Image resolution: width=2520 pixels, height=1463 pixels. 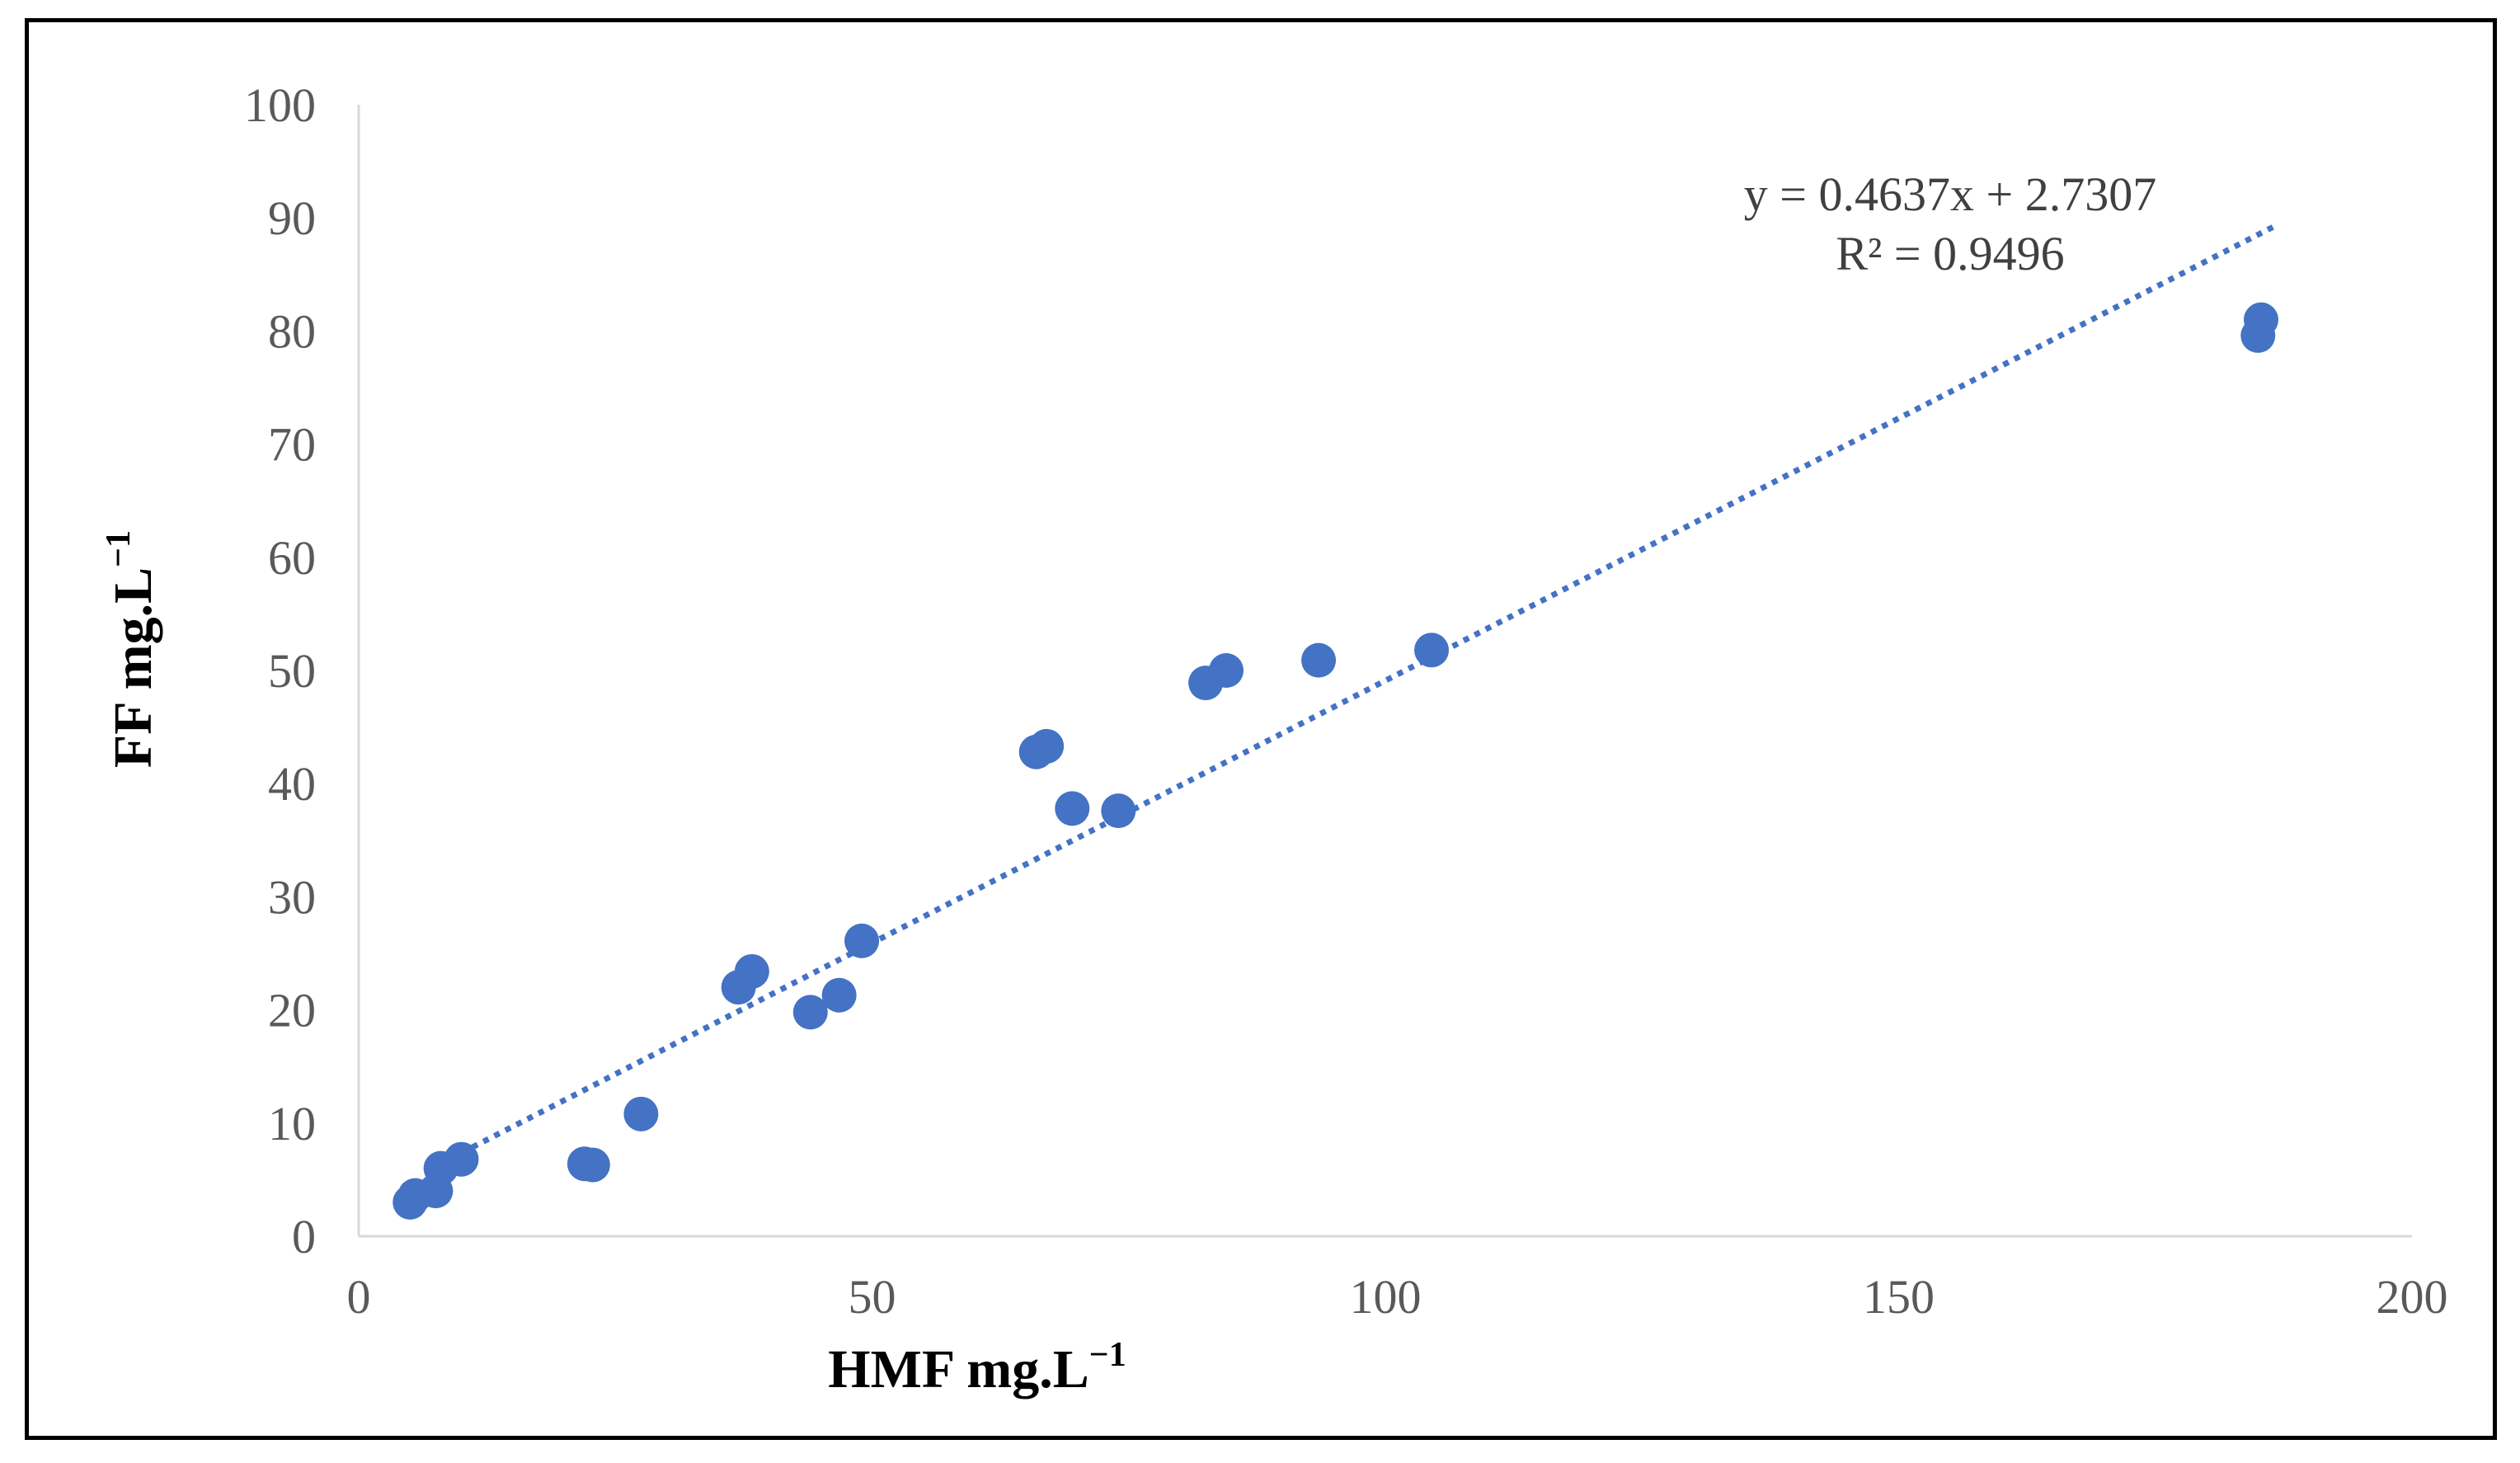 I want to click on x-tick-label: 0, so click(x=359, y=1297).